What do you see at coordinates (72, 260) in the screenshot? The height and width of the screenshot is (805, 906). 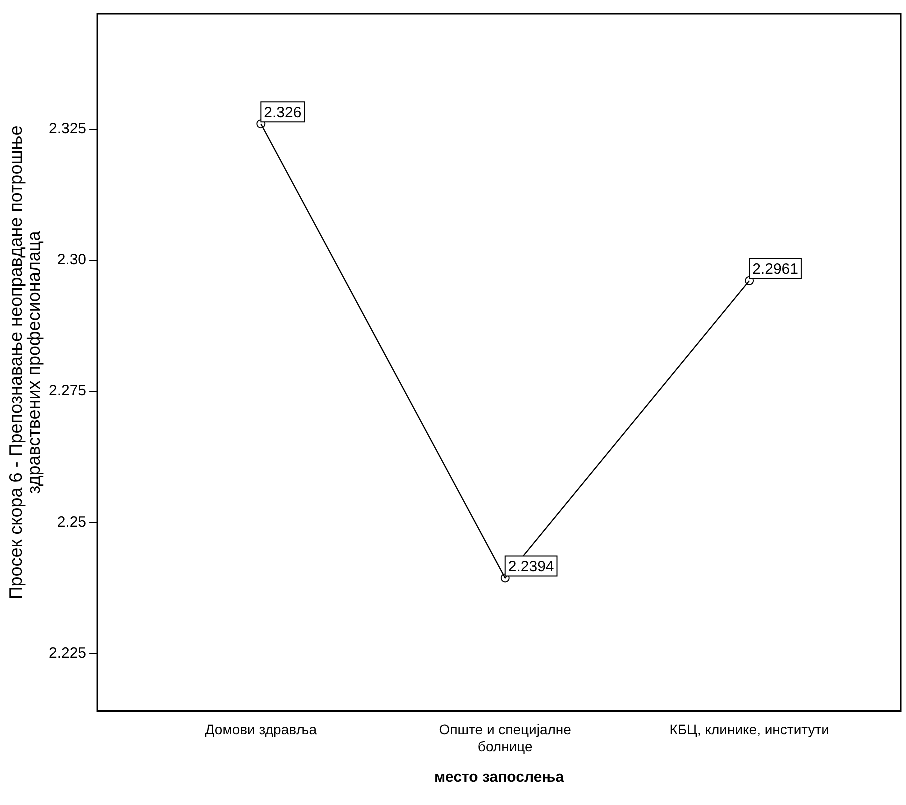 I see `y-tick-label: 2.30` at bounding box center [72, 260].